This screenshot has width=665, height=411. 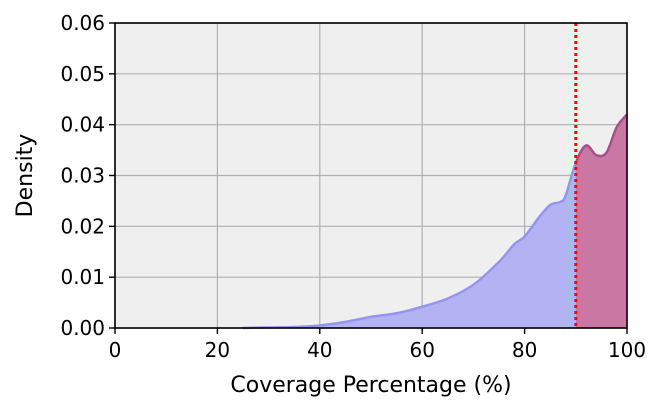 What do you see at coordinates (82, 226) in the screenshot?
I see `y-tick-label: 0.02` at bounding box center [82, 226].